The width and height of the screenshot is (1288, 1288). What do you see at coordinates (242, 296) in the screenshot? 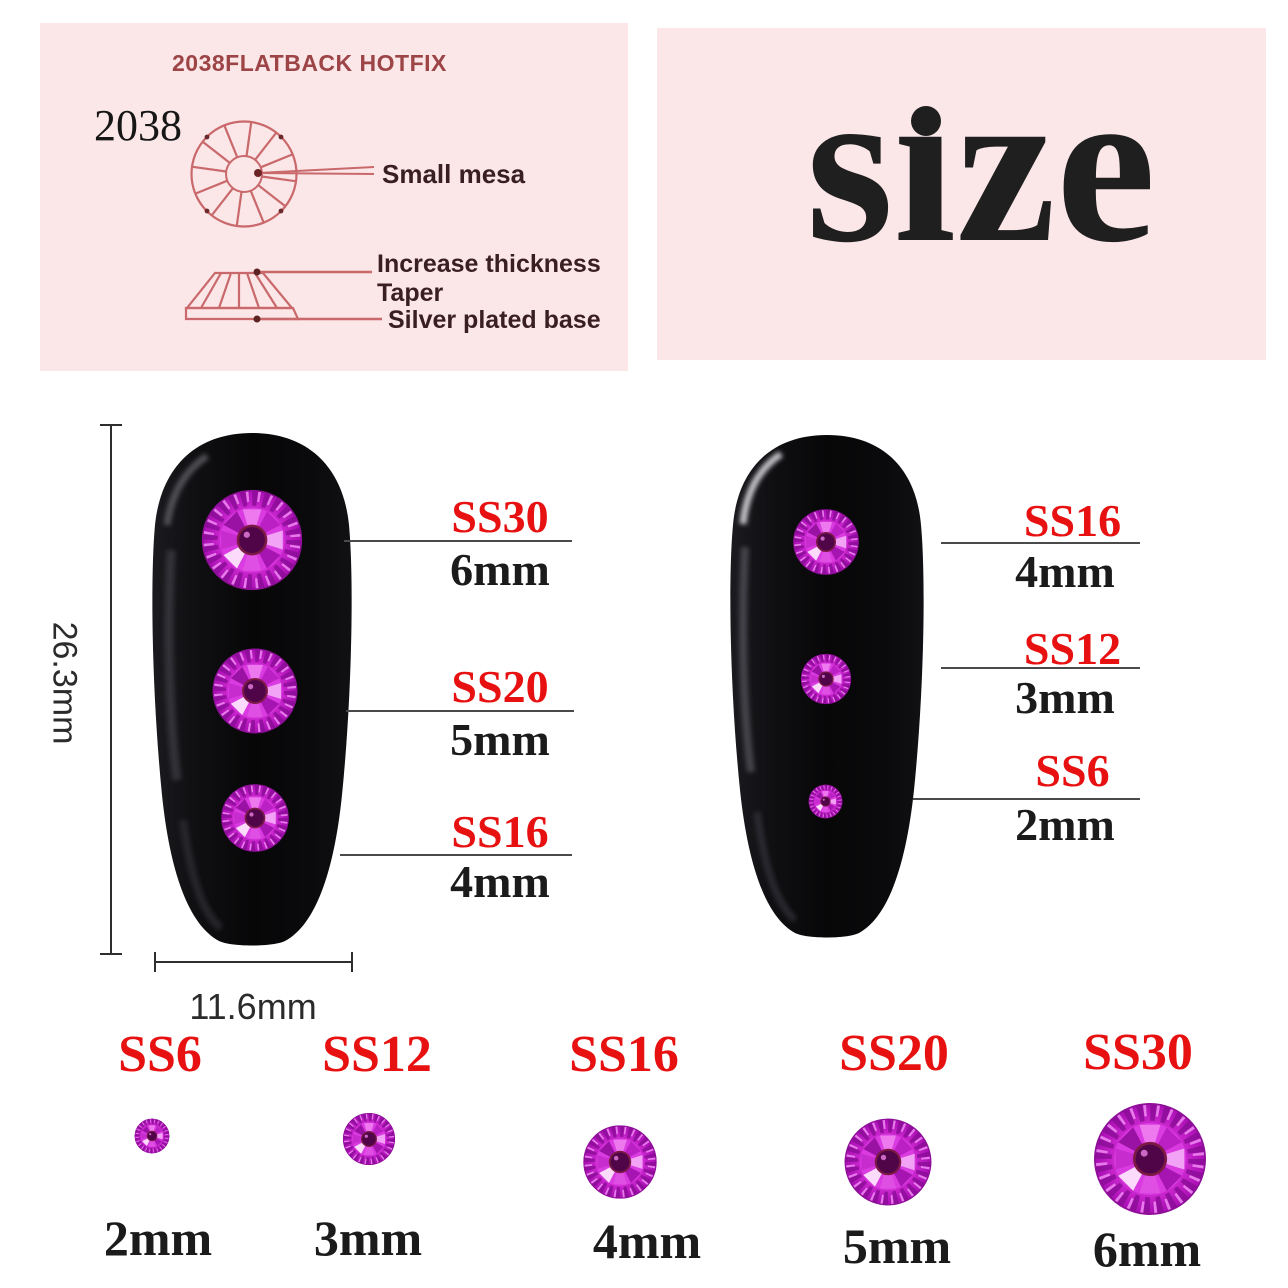
I see `side-view-icon` at bounding box center [242, 296].